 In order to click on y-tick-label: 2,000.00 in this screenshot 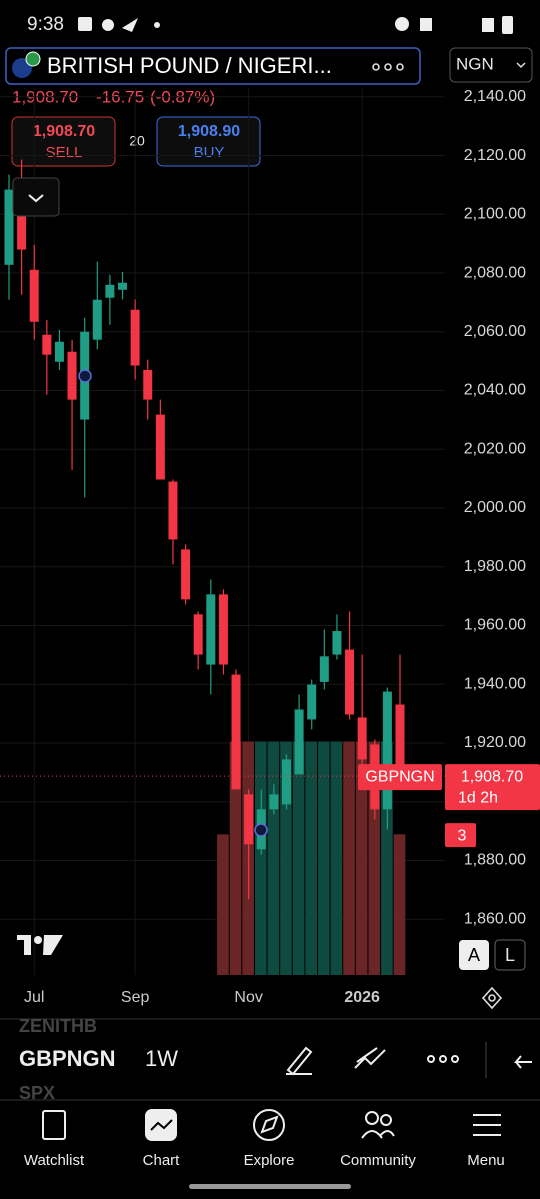, I will do `click(495, 507)`.